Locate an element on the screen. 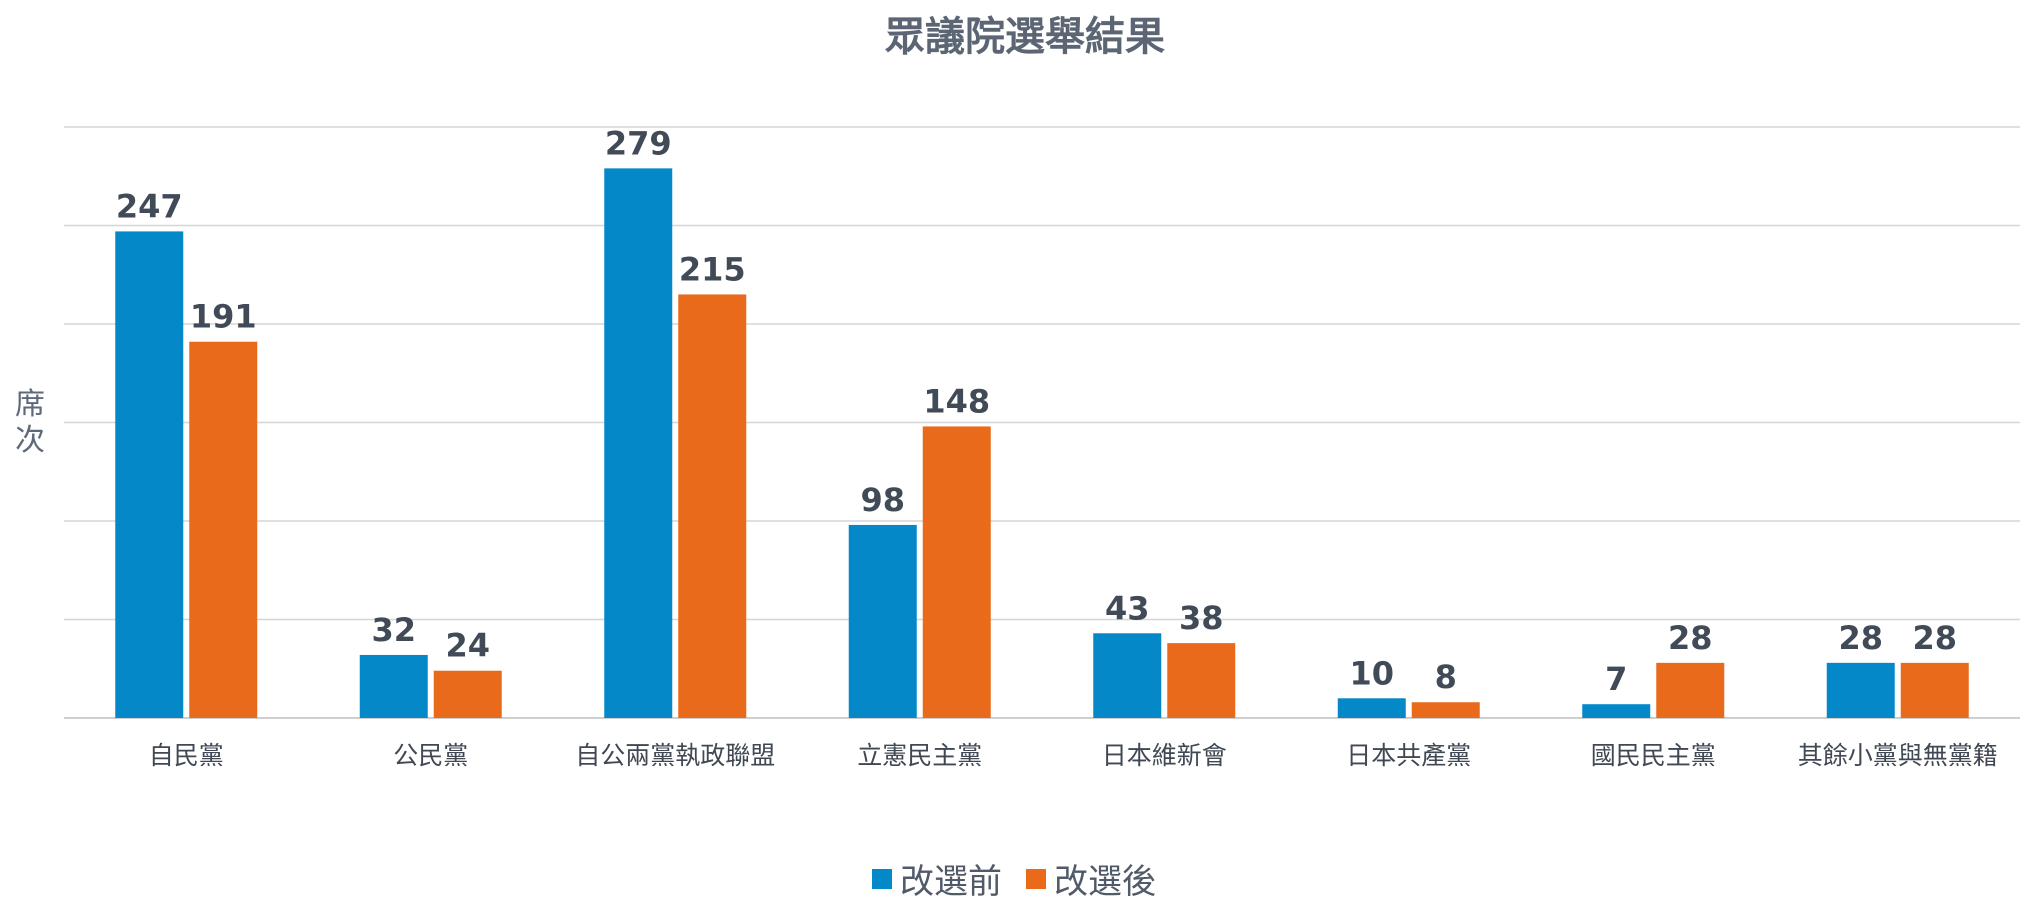 The height and width of the screenshot is (919, 2038). data-label-after-4: 38 is located at coordinates (1201, 618).